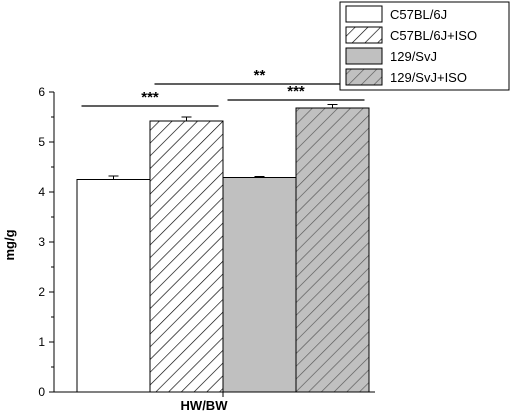  I want to click on x-axis-title: HW/BW, so click(205, 405).